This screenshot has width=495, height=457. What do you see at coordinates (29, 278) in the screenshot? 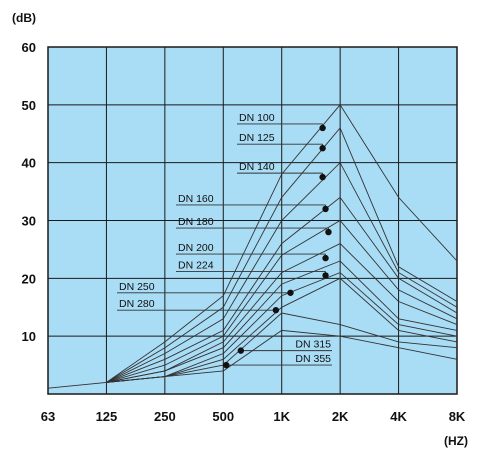
I see `y-tick-label: 20` at bounding box center [29, 278].